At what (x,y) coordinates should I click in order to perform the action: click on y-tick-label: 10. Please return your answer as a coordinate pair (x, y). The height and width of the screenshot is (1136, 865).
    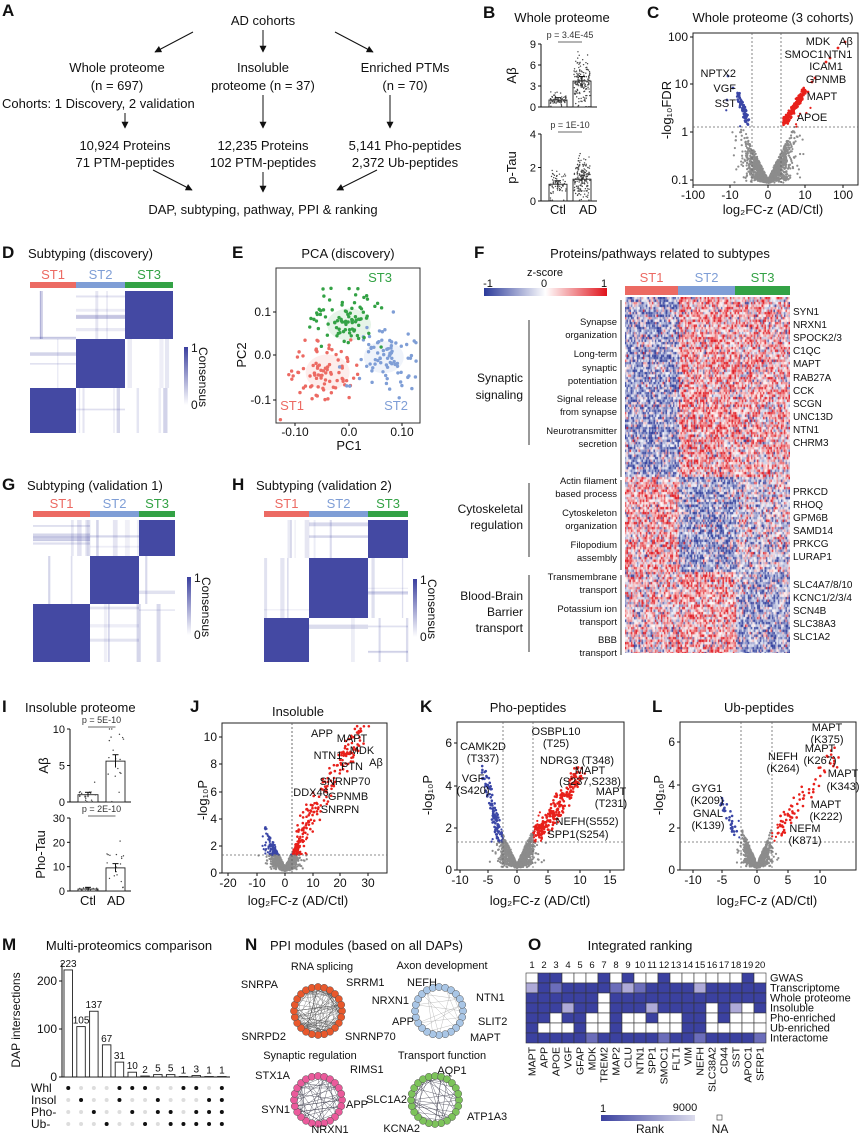
    Looking at the image, I should click on (59, 730).